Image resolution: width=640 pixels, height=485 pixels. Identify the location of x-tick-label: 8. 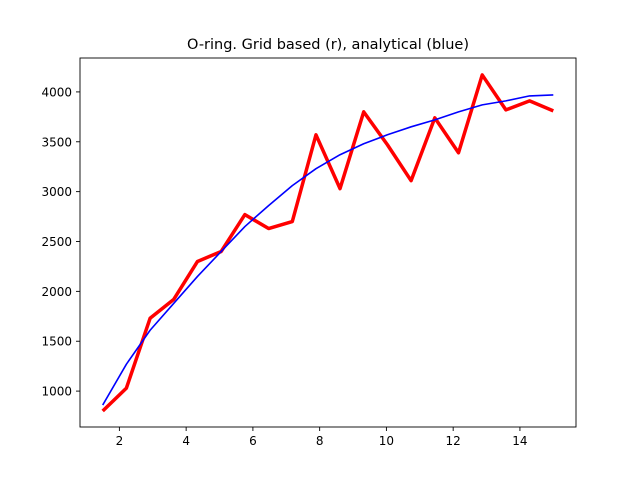
(320, 441).